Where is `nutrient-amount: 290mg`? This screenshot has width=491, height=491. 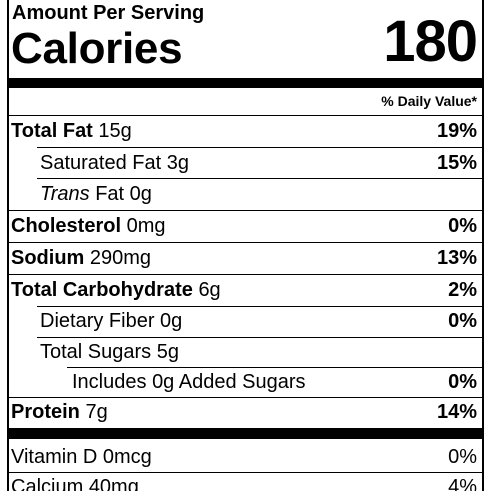 nutrient-amount: 290mg is located at coordinates (120, 258).